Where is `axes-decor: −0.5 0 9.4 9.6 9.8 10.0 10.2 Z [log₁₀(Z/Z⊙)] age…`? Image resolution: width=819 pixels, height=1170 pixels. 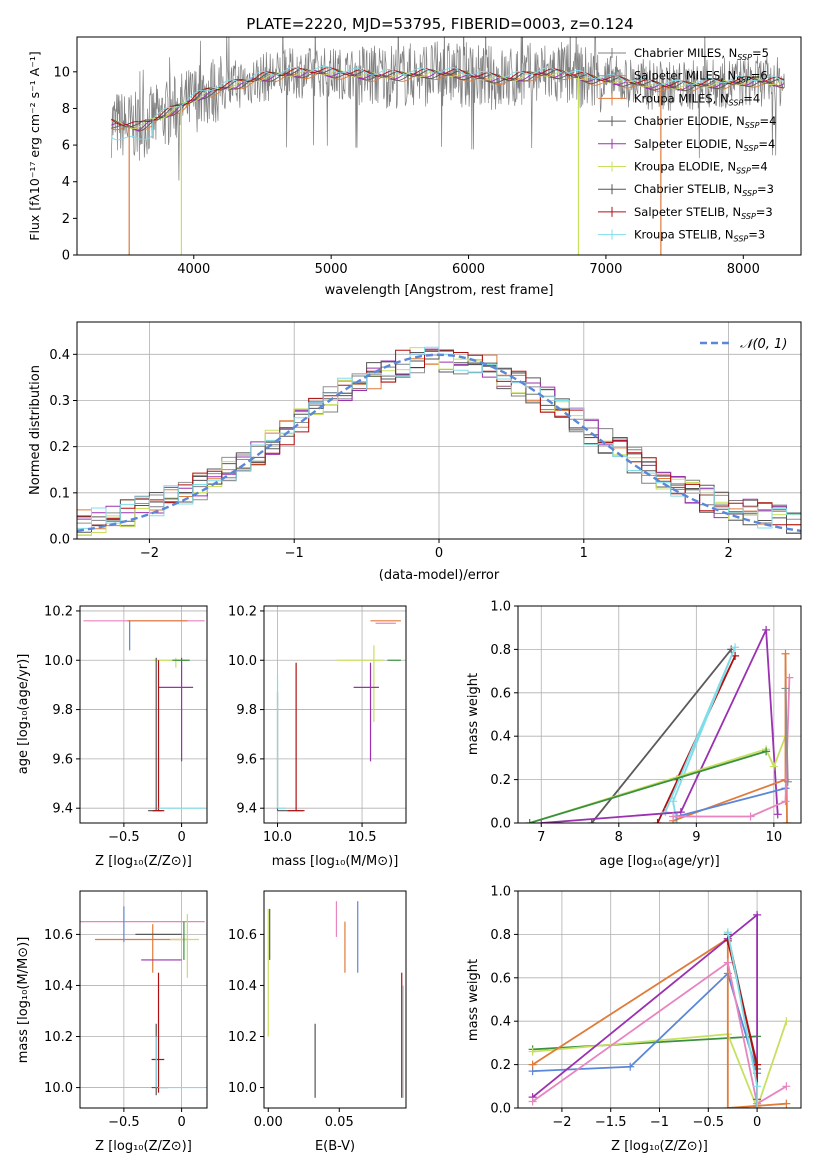
axes-decor: −0.5 0 9.4 9.6 9.8 10.0 10.2 Z [log₁₀(Z/Z⊙)] age… is located at coordinates (112, 736).